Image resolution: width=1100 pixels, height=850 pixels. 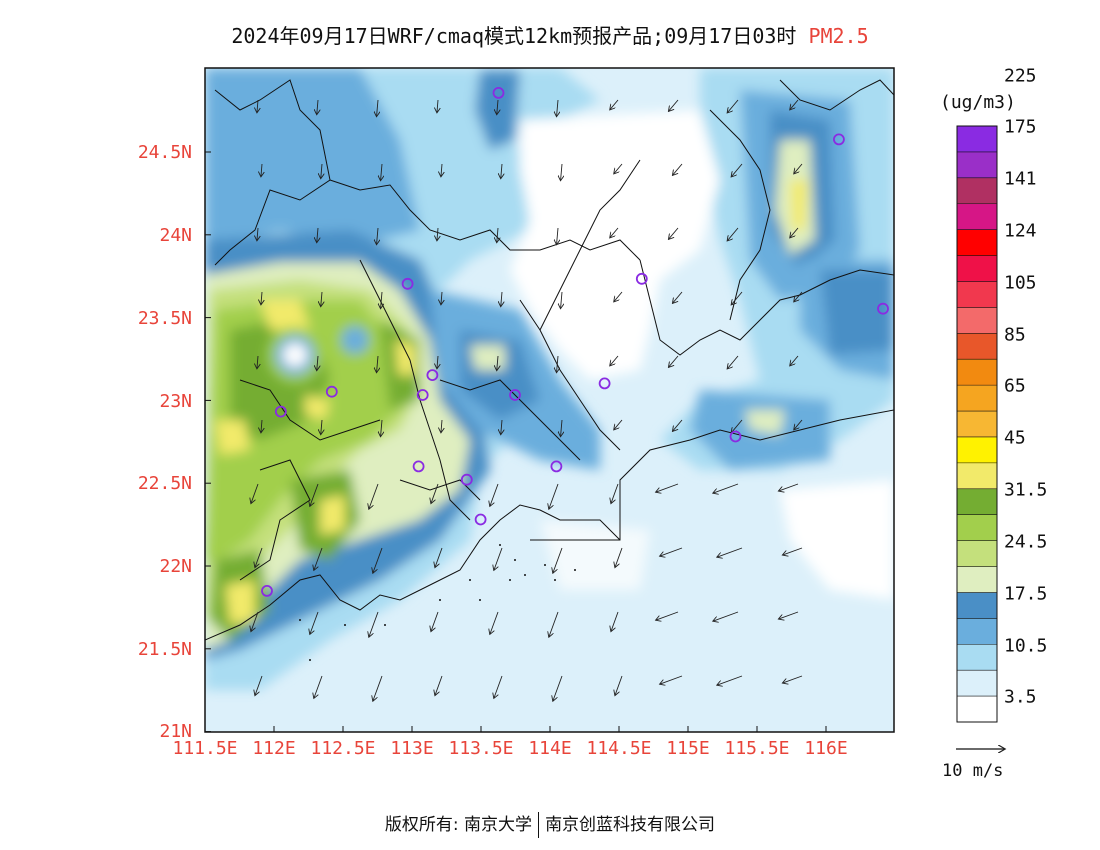 I want to click on footer-separator, so click(x=539, y=825).